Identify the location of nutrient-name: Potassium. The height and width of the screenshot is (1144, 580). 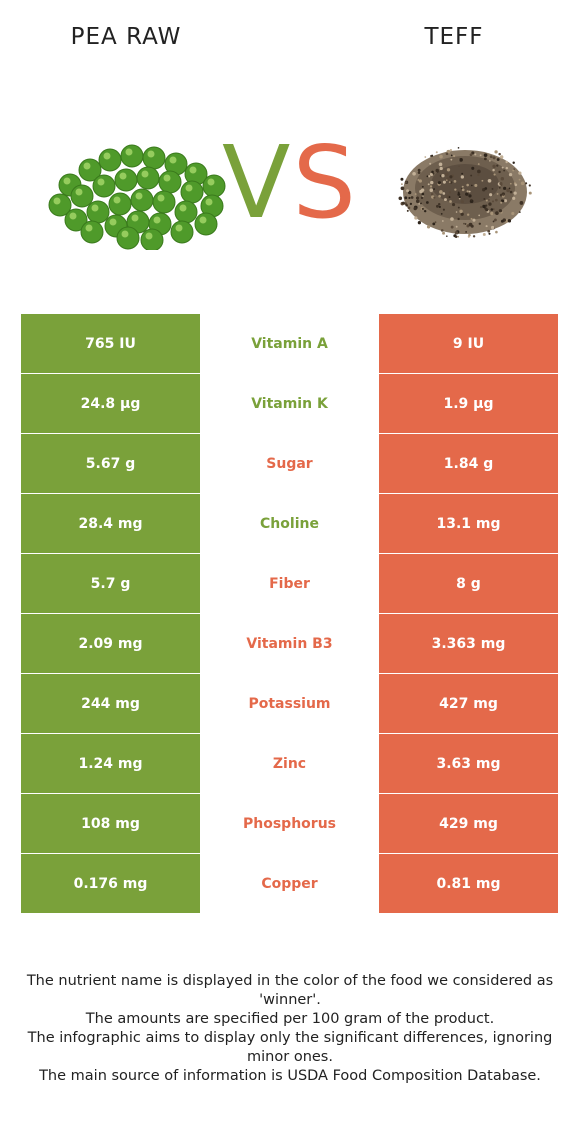
(289, 703).